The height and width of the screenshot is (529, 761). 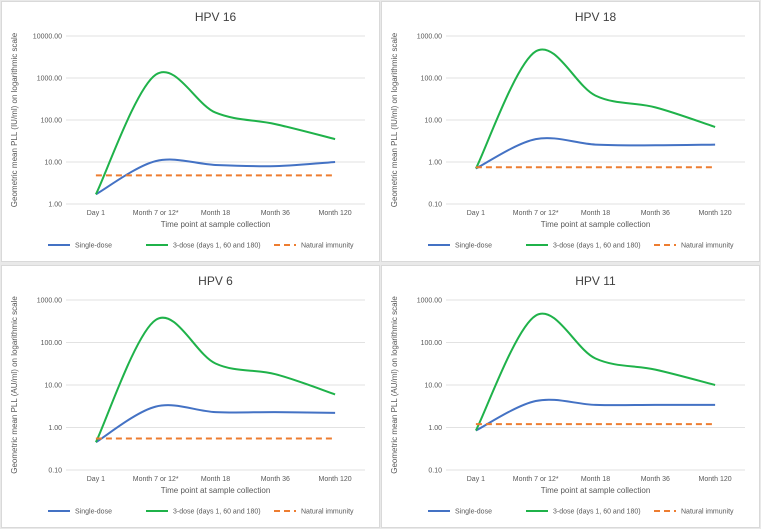 What do you see at coordinates (216, 17) in the screenshot?
I see `chart-title: HPV 16` at bounding box center [216, 17].